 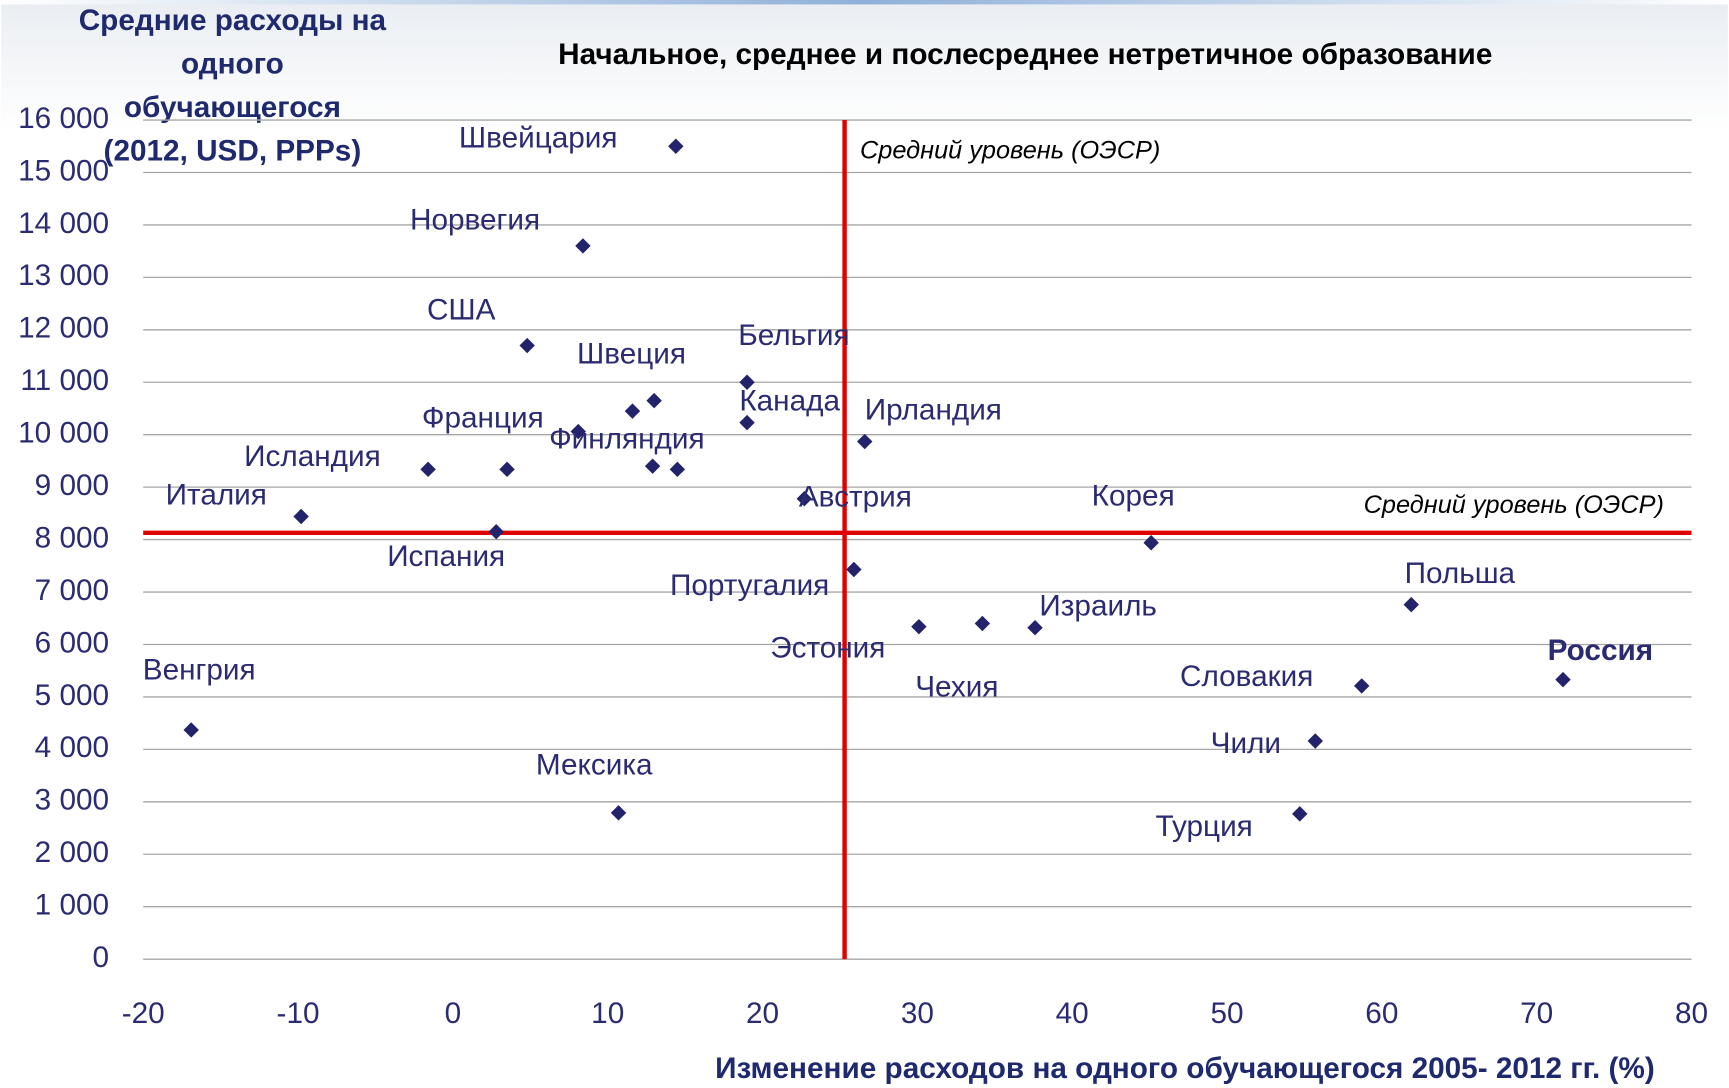 What do you see at coordinates (72, 695) in the screenshot?
I see `y-tick-label: 5 000` at bounding box center [72, 695].